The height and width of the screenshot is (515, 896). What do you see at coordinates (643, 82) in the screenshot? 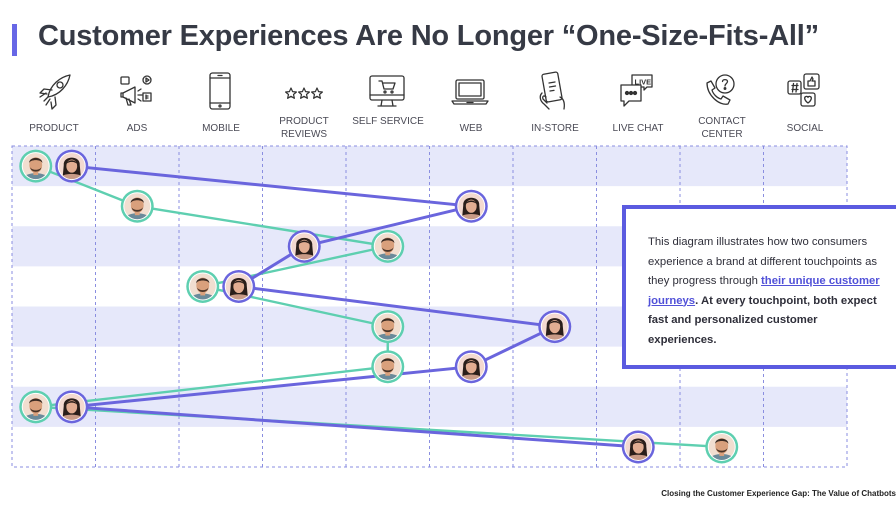
I see `svg-text: LIVE` at bounding box center [643, 82].